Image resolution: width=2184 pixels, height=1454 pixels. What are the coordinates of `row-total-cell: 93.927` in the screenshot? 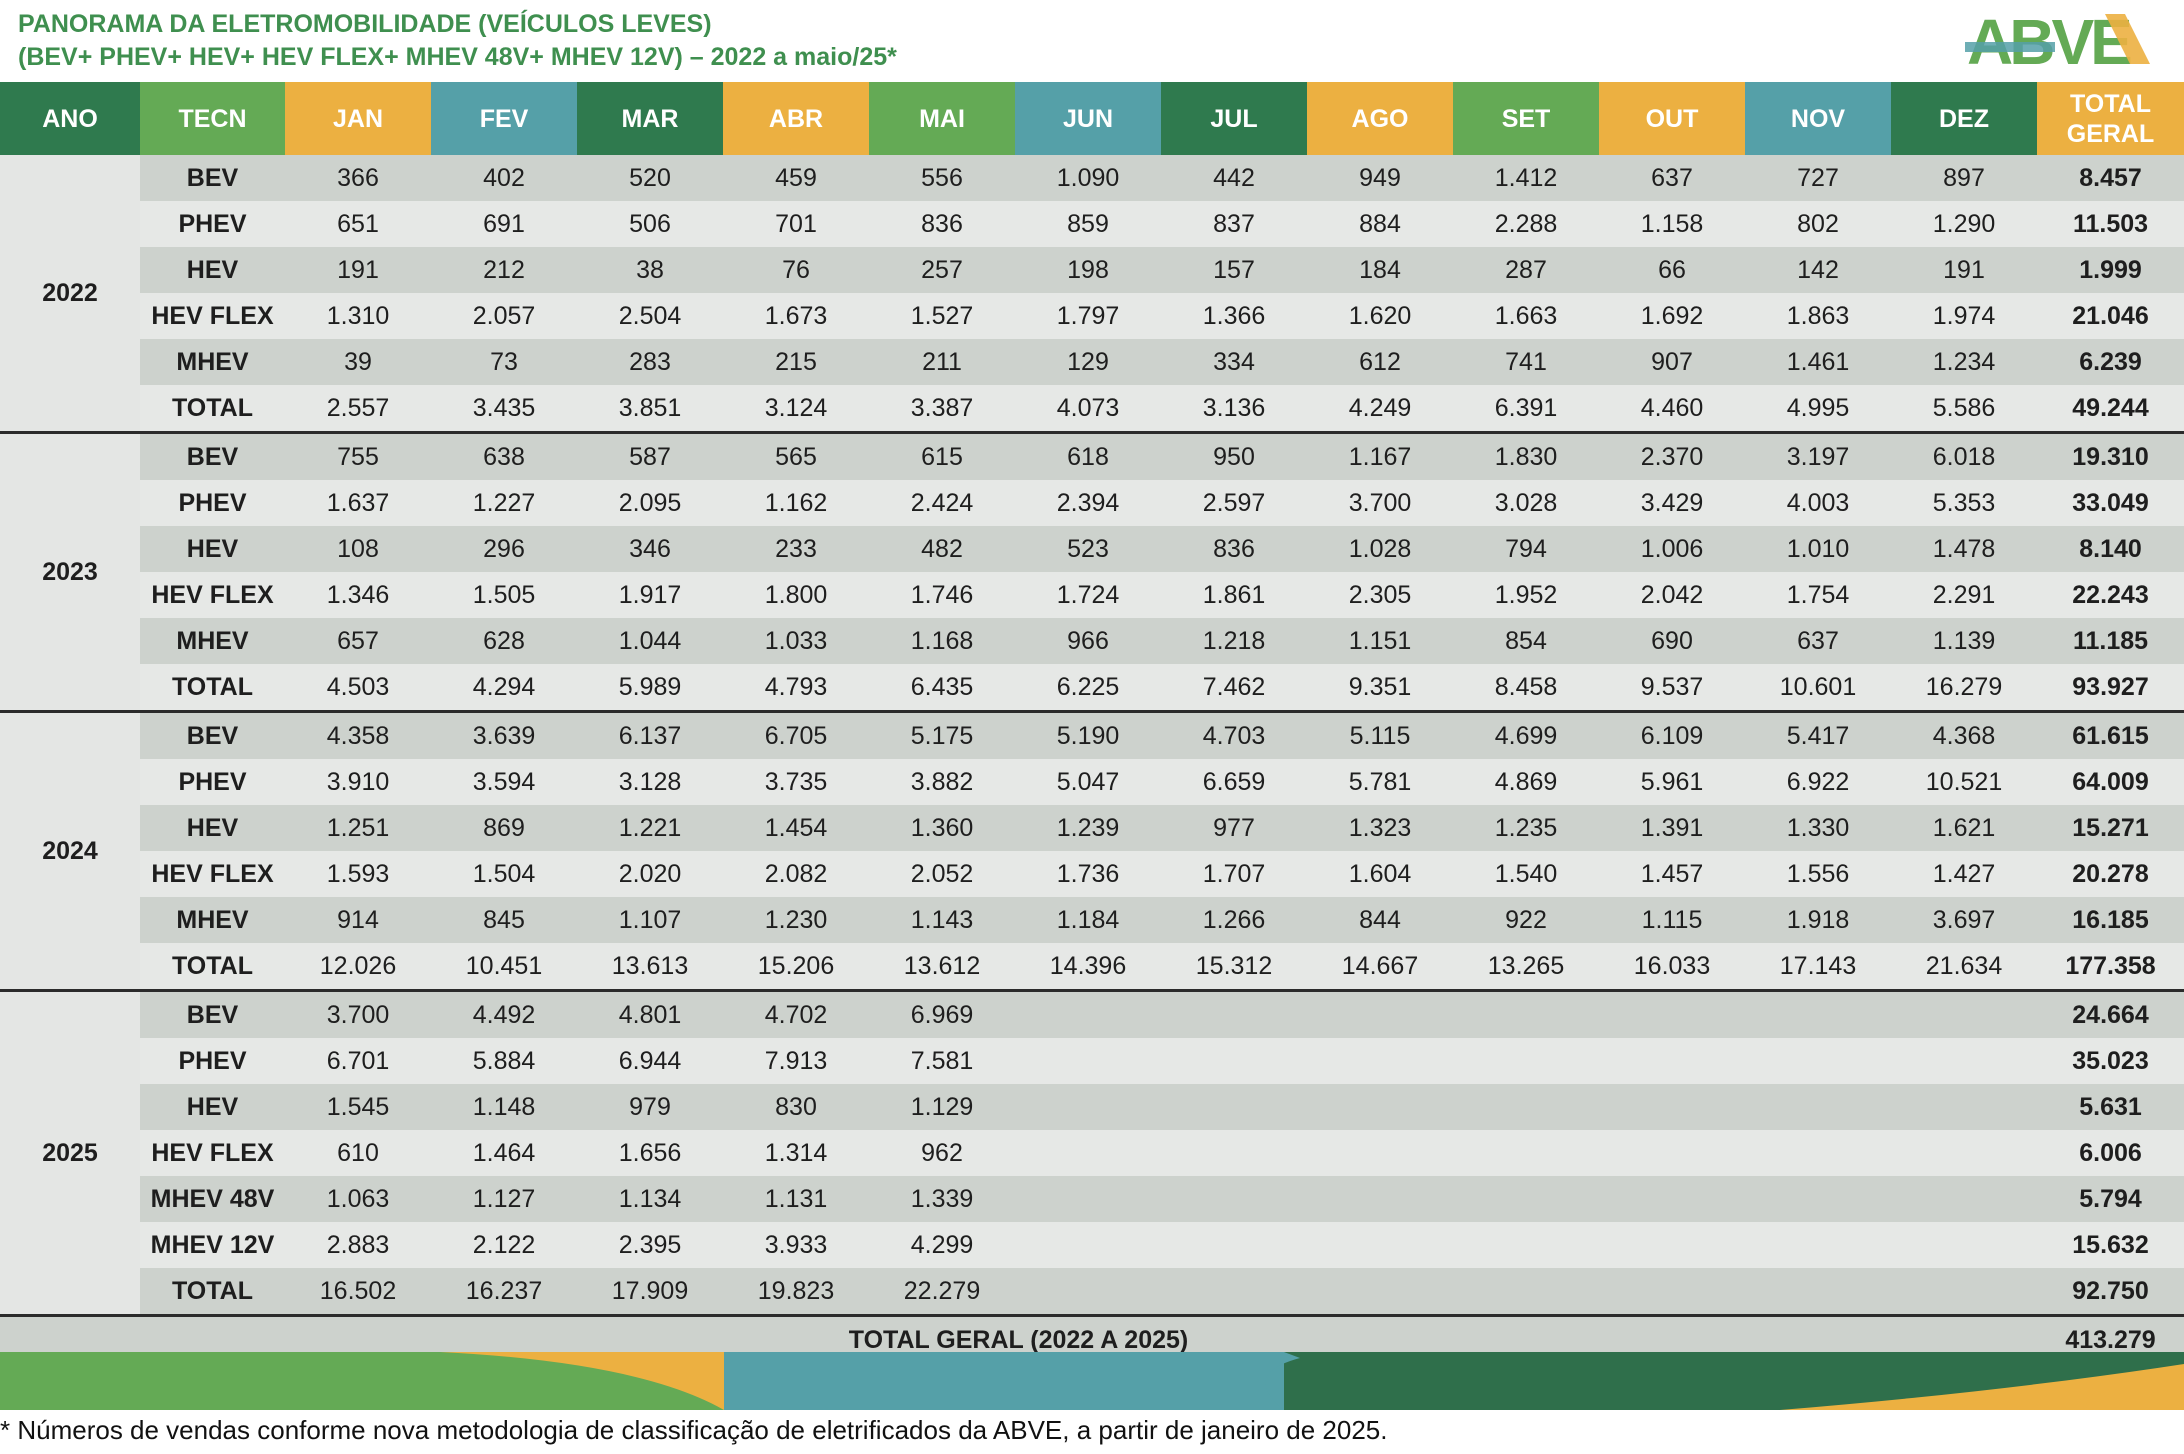 It's located at (2110, 688).